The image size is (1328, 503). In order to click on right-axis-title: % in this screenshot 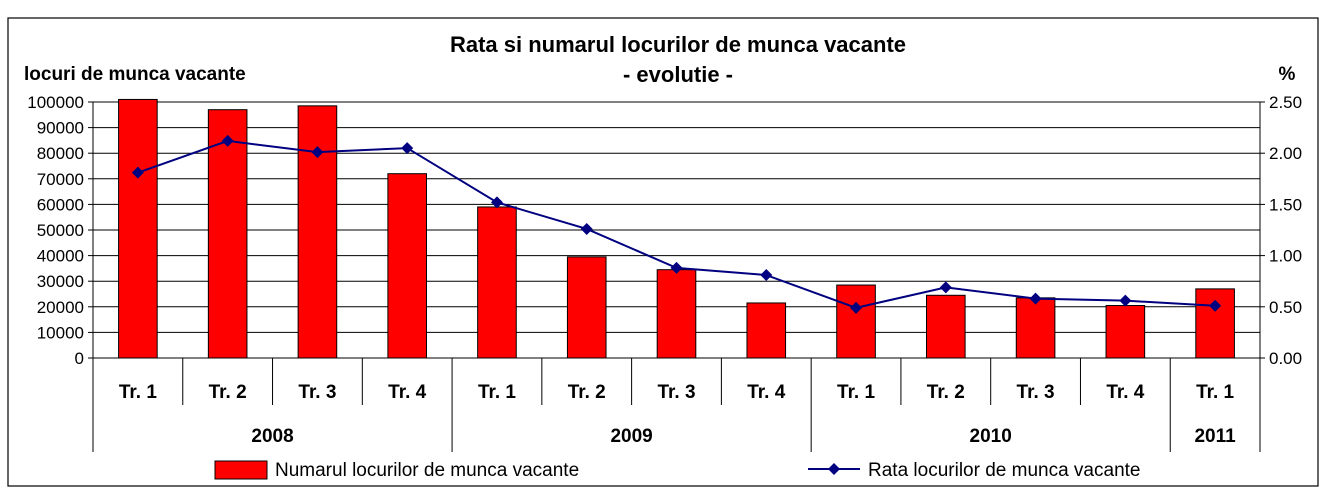, I will do `click(1287, 74)`.